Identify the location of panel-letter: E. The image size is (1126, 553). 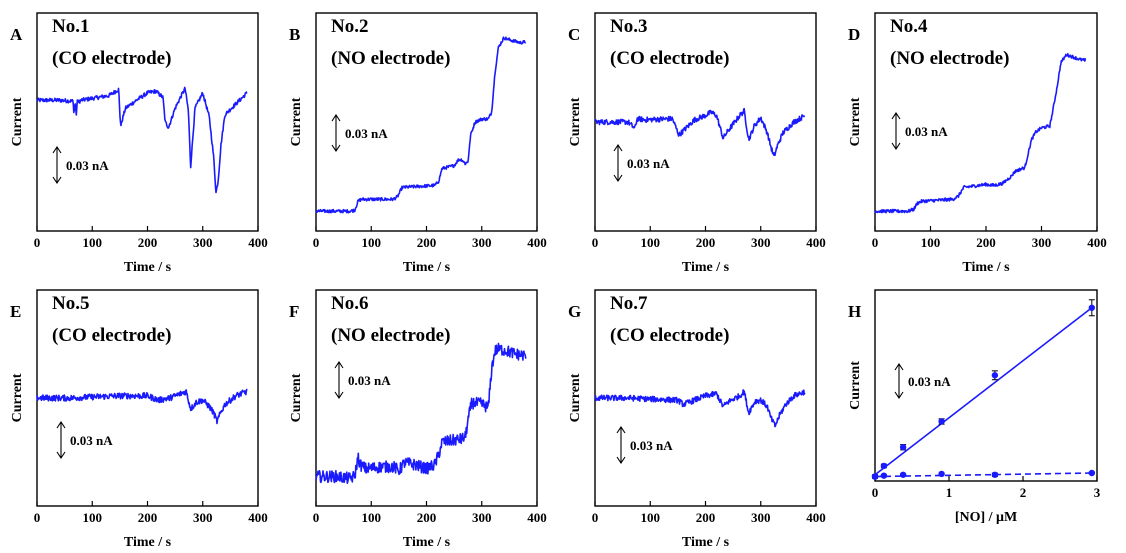
(15, 311).